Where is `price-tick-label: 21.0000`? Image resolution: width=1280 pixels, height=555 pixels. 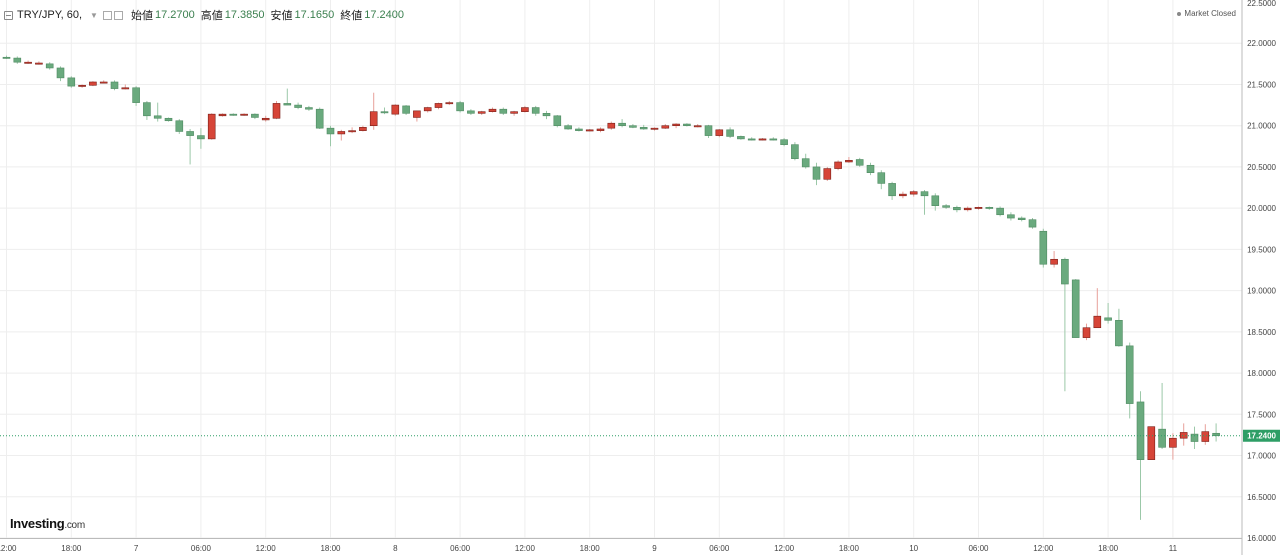 price-tick-label: 21.0000 is located at coordinates (1261, 126).